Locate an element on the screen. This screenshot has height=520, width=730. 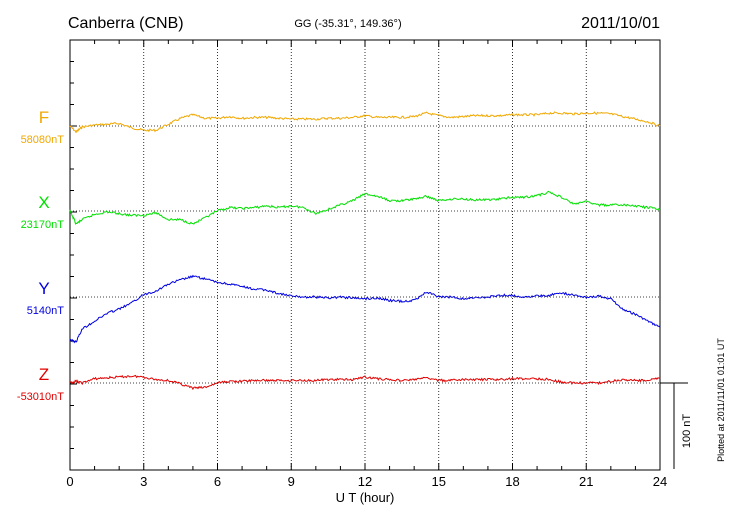
series-baseline-z: -53010nT is located at coordinates (40, 397).